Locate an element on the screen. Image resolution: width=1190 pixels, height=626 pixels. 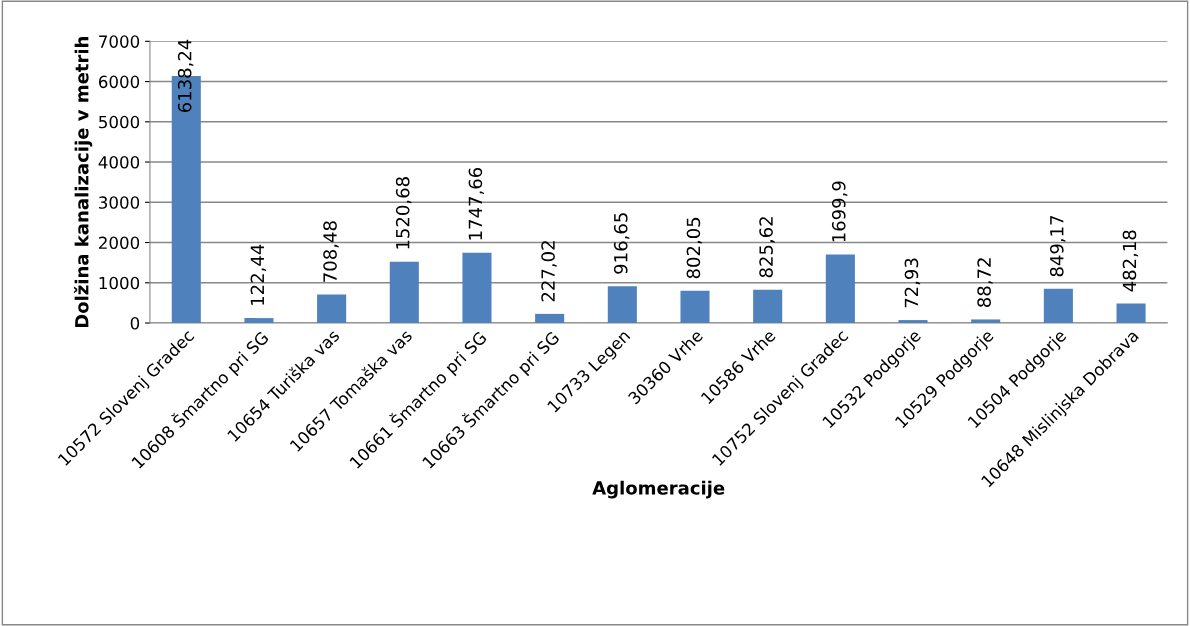
y-tick-label: 5000 is located at coordinates (119, 122).